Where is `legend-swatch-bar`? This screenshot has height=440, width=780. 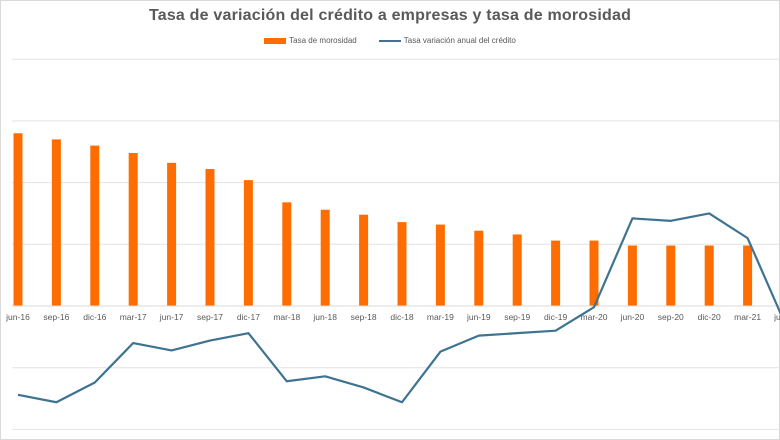
legend-swatch-bar is located at coordinates (275, 40).